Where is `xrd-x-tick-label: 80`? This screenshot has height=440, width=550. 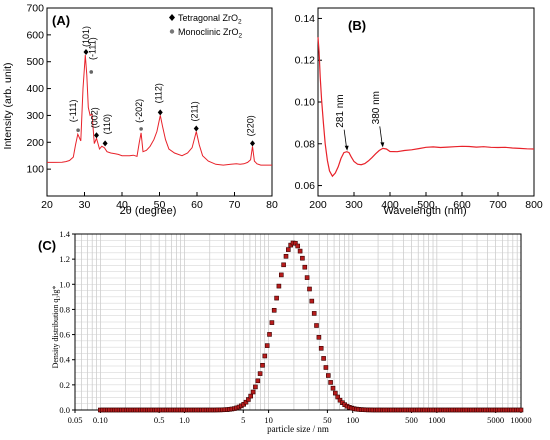
xrd-x-tick-label: 80 is located at coordinates (272, 205).